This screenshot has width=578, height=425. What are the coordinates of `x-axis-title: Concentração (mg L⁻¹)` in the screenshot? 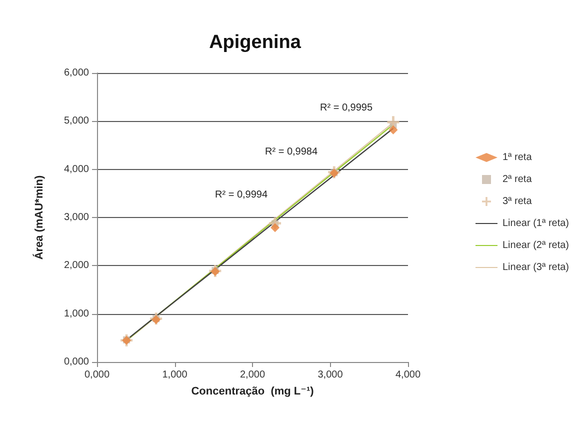 It's located at (252, 392).